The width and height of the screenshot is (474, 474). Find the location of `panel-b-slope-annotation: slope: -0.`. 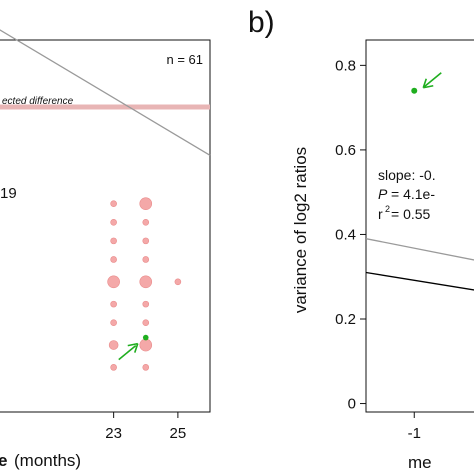

panel-b-slope-annotation: slope: -0. is located at coordinates (407, 175).